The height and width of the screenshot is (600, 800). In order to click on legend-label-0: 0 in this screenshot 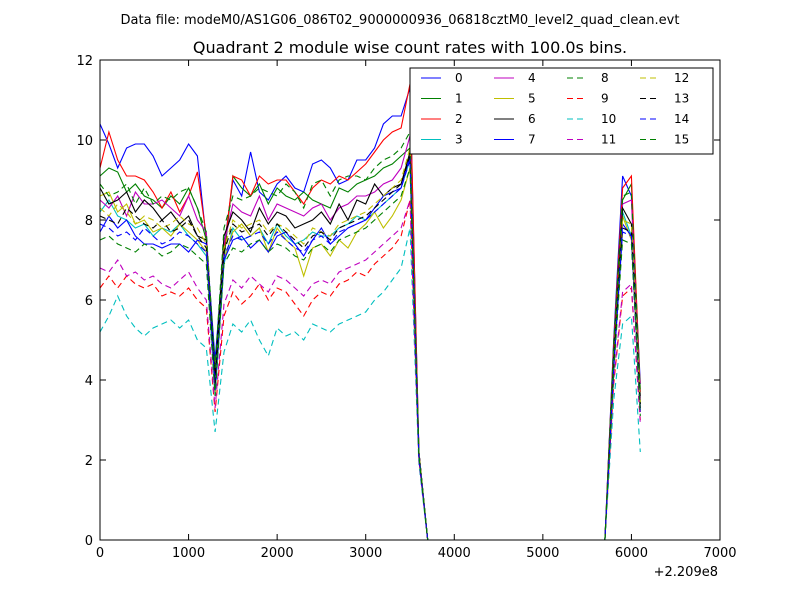, I will do `click(459, 78)`.